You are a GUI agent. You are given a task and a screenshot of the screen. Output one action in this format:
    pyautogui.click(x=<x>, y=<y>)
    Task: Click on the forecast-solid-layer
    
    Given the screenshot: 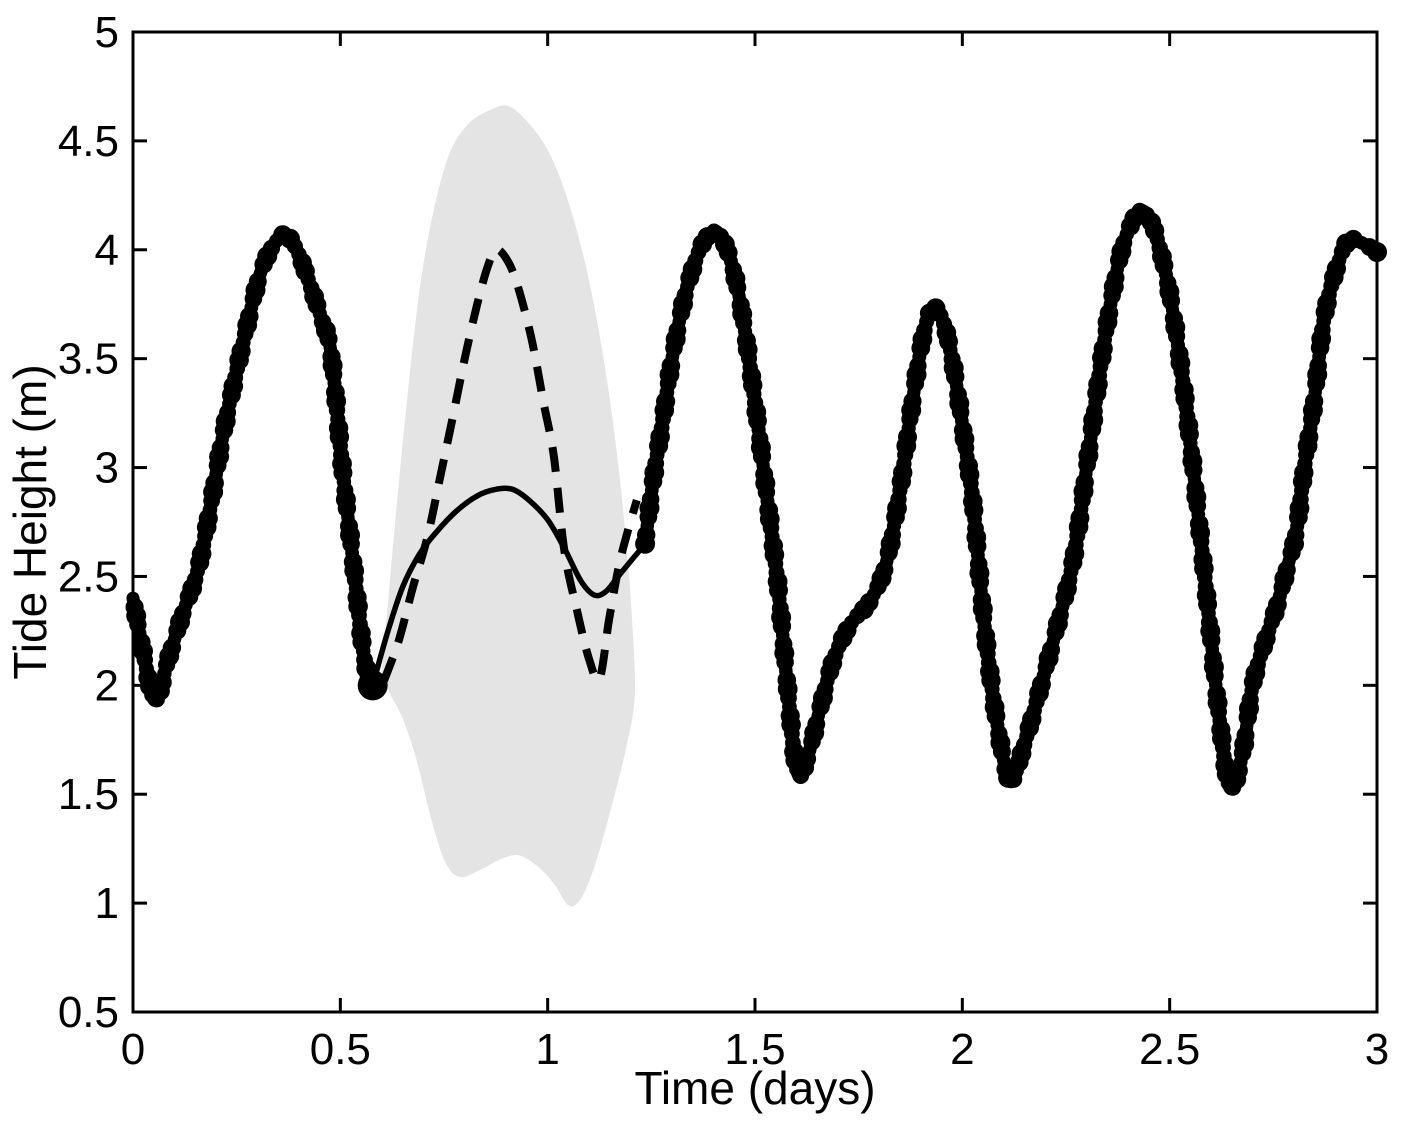 What is the action you would take?
    pyautogui.click(x=507, y=587)
    